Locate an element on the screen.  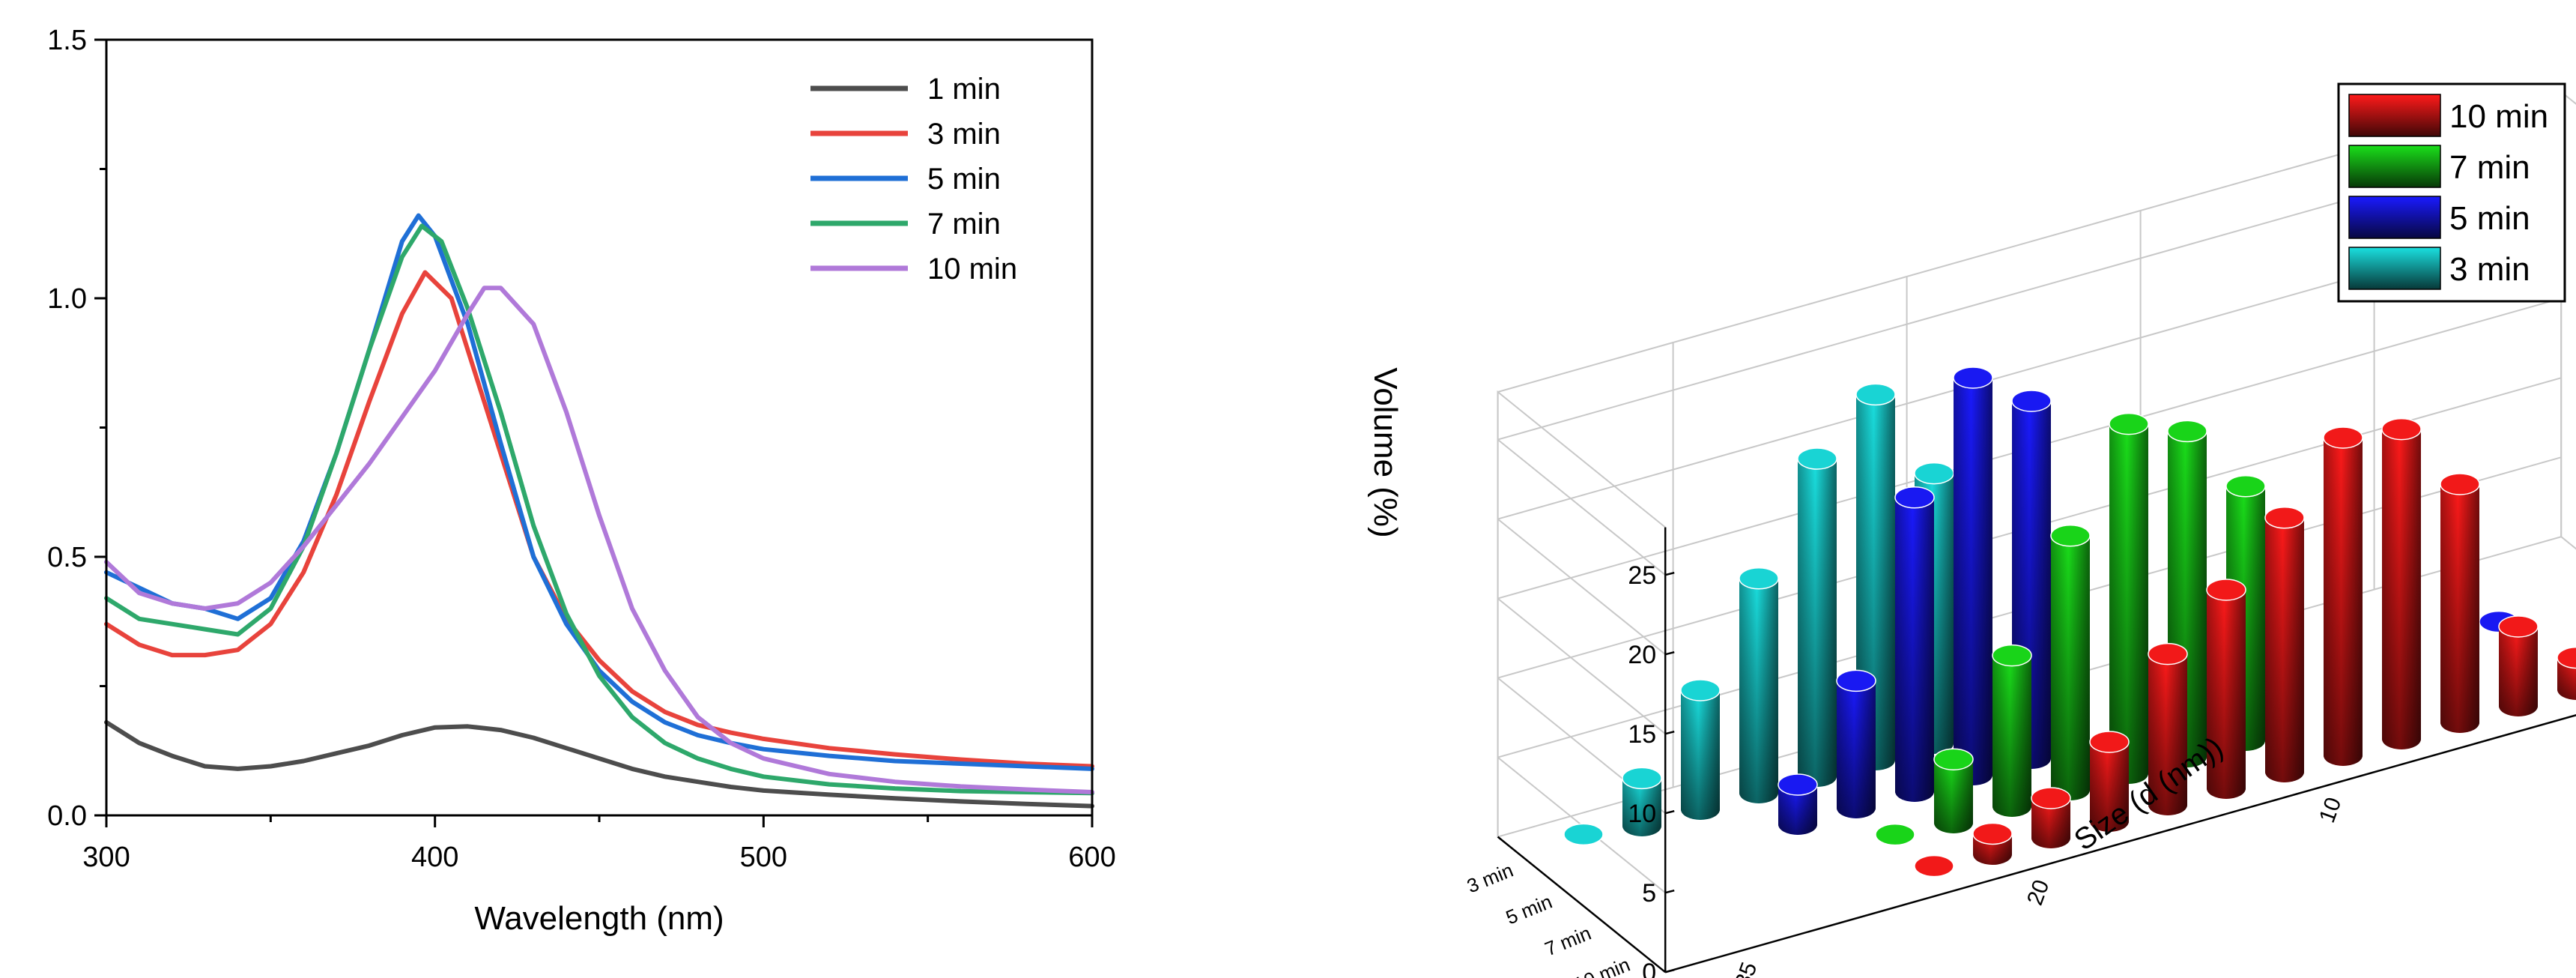
x-axis-label: Wavelength (nm) is located at coordinates (599, 918).